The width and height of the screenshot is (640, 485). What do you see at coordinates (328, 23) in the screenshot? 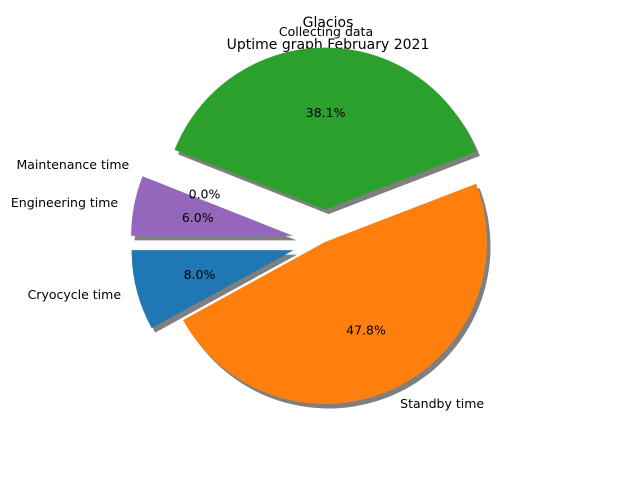
I see `chart-title: Glacios` at bounding box center [328, 23].